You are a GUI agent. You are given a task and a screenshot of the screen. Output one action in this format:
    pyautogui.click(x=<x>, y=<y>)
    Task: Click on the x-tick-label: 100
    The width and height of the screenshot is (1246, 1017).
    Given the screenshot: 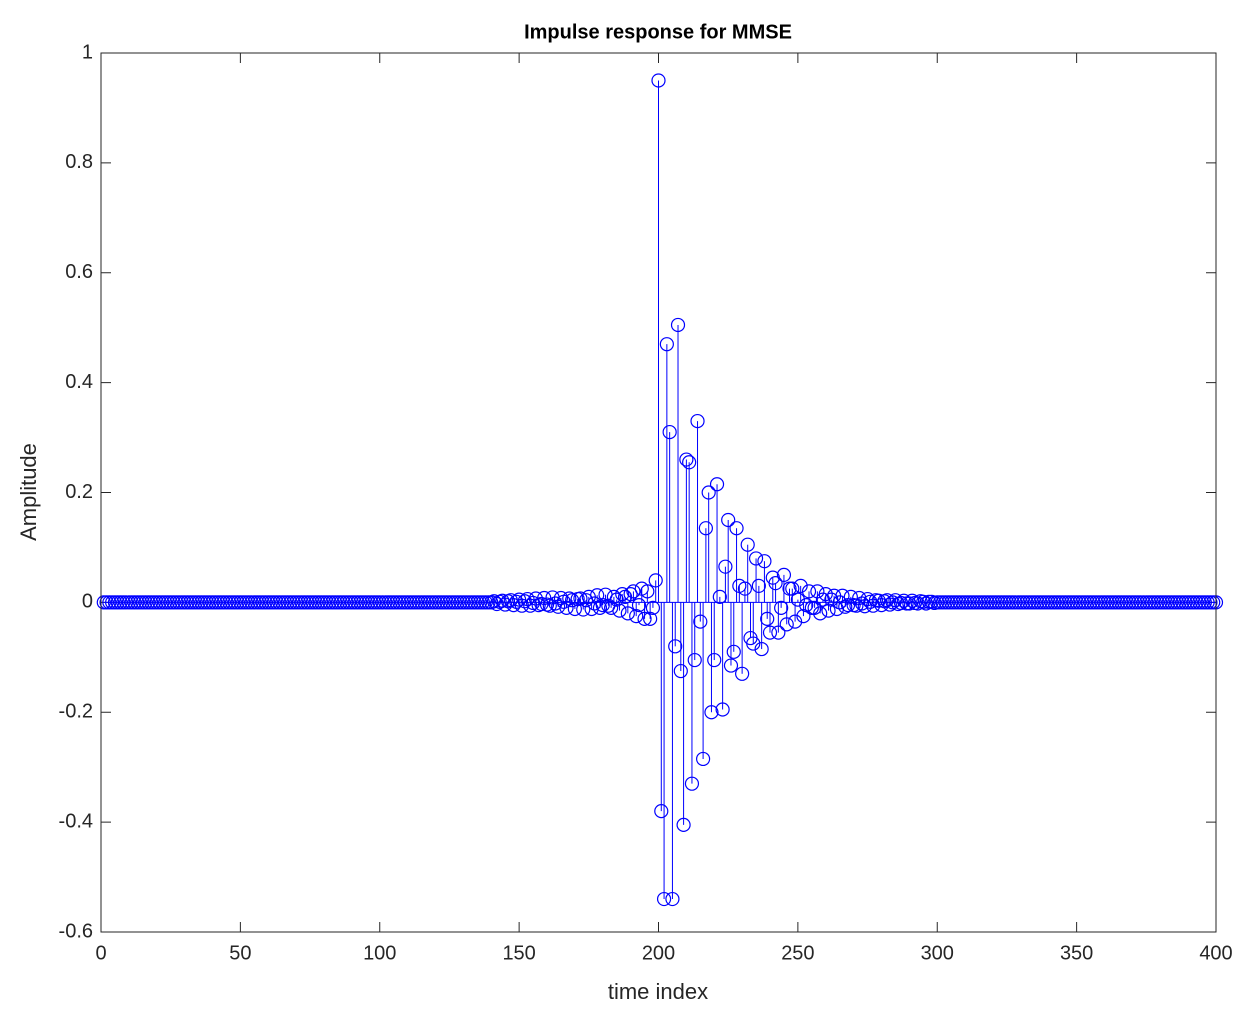 What is the action you would take?
    pyautogui.click(x=379, y=953)
    